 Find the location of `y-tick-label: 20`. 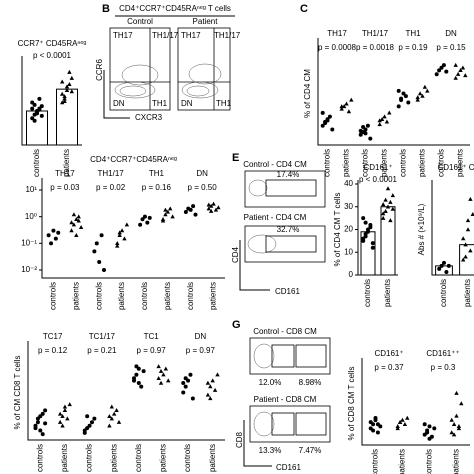

y-tick-label: 20 is located at coordinates (348, 229).